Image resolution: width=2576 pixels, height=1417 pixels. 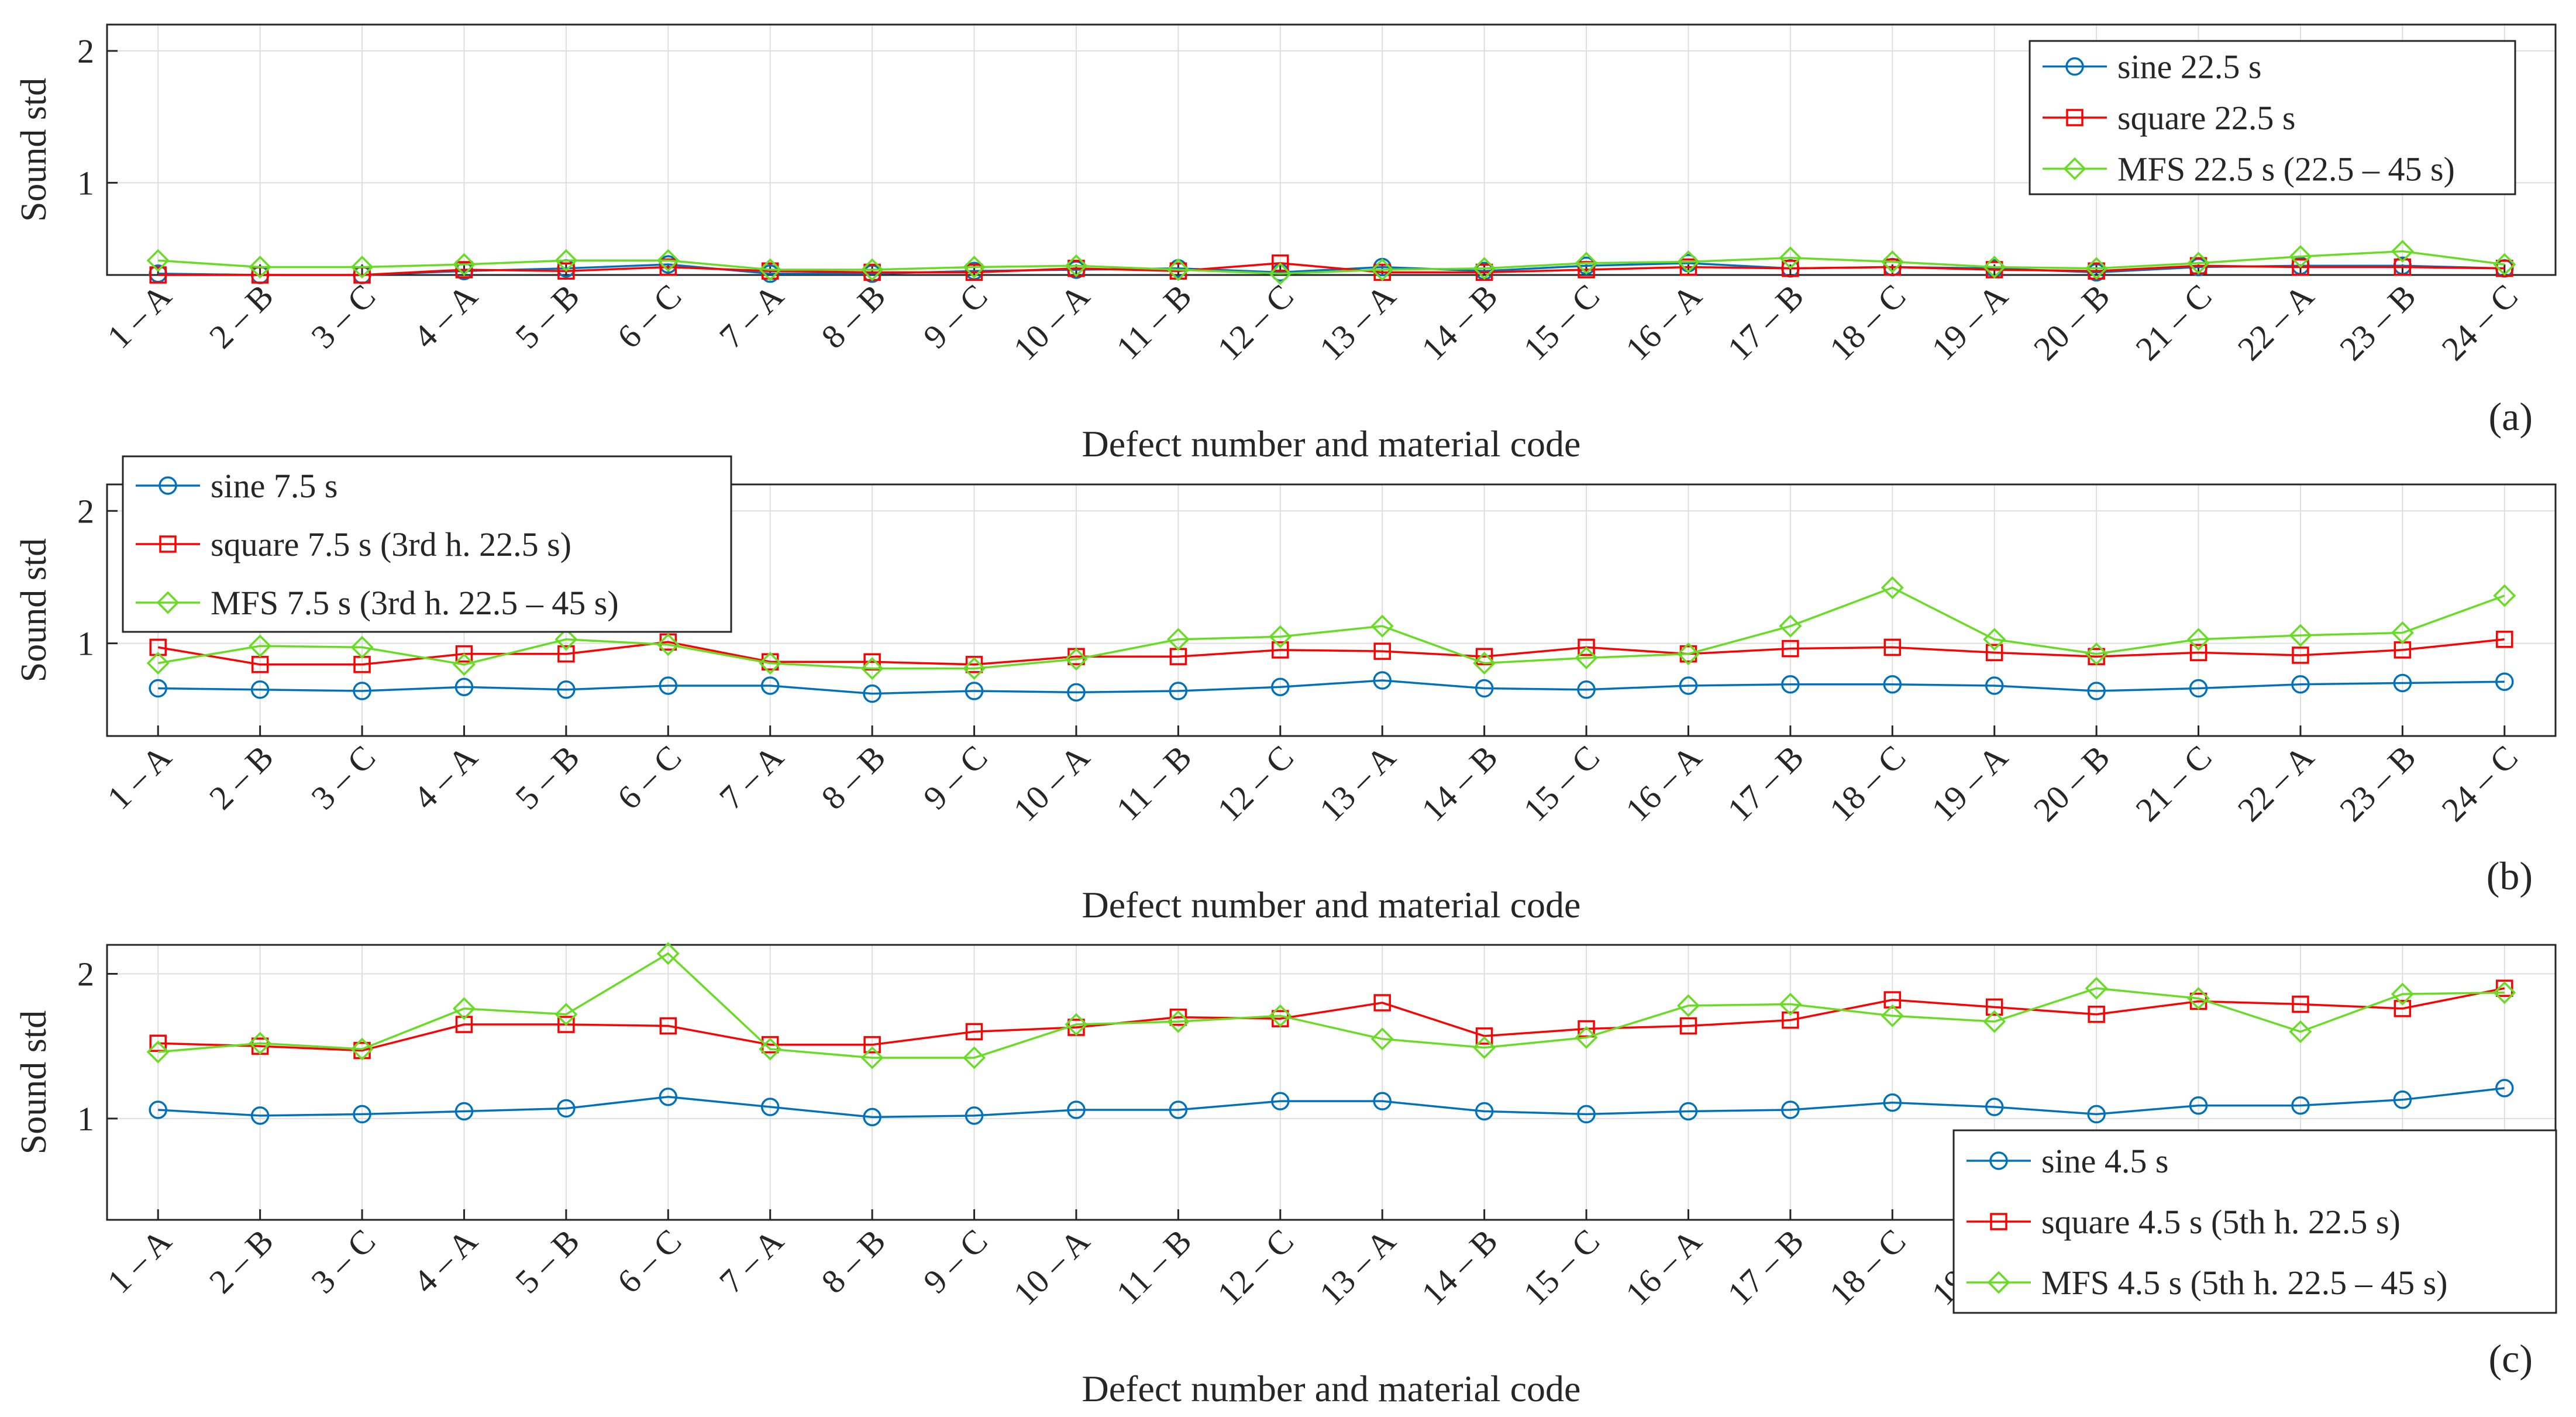 What do you see at coordinates (1867, 783) in the screenshot?
I see `x-tick-label: 18 – C` at bounding box center [1867, 783].